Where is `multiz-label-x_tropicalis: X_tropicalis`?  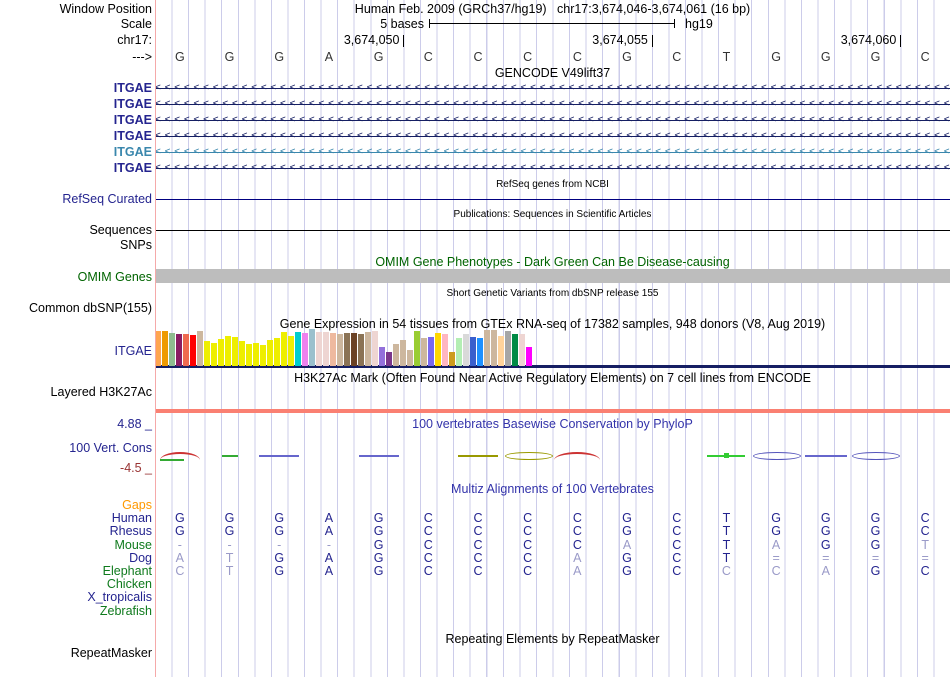
multiz-label-x_tropicalis: X_tropicalis is located at coordinates (119, 597).